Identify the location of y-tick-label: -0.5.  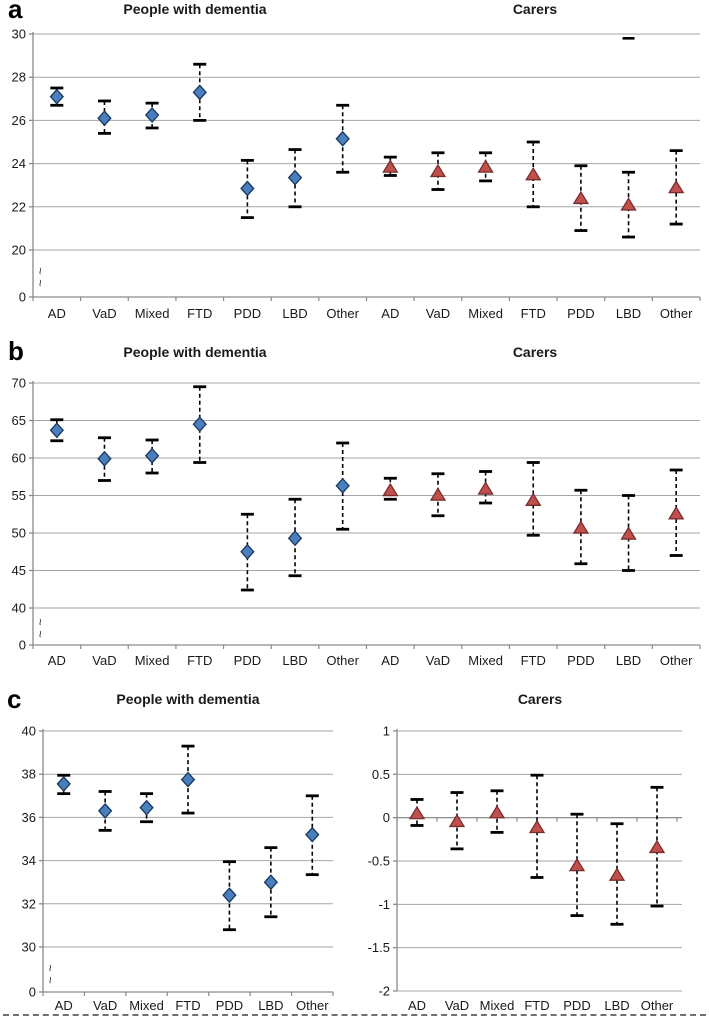
(379, 861).